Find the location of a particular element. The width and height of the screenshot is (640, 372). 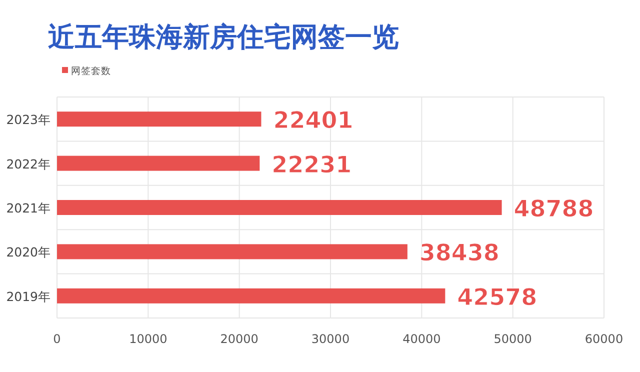

y-tick-label: 2019年 is located at coordinates (28, 296).